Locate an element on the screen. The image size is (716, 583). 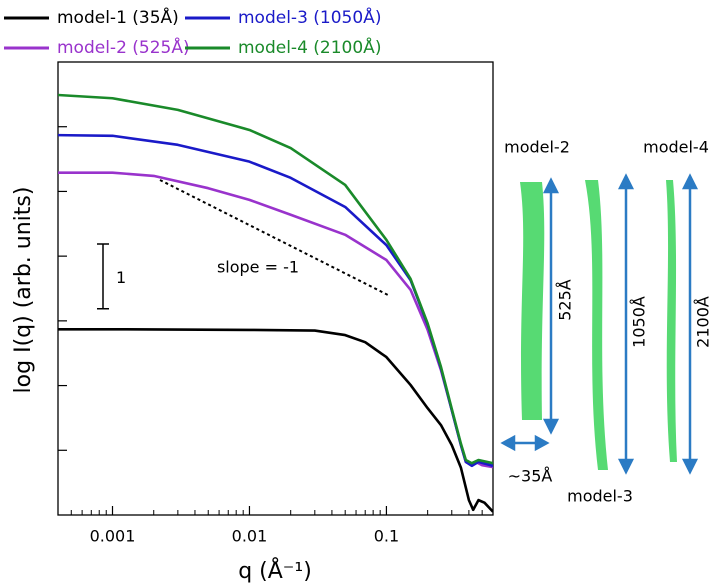
x-tick-label: 0.01 is located at coordinates (250, 536).